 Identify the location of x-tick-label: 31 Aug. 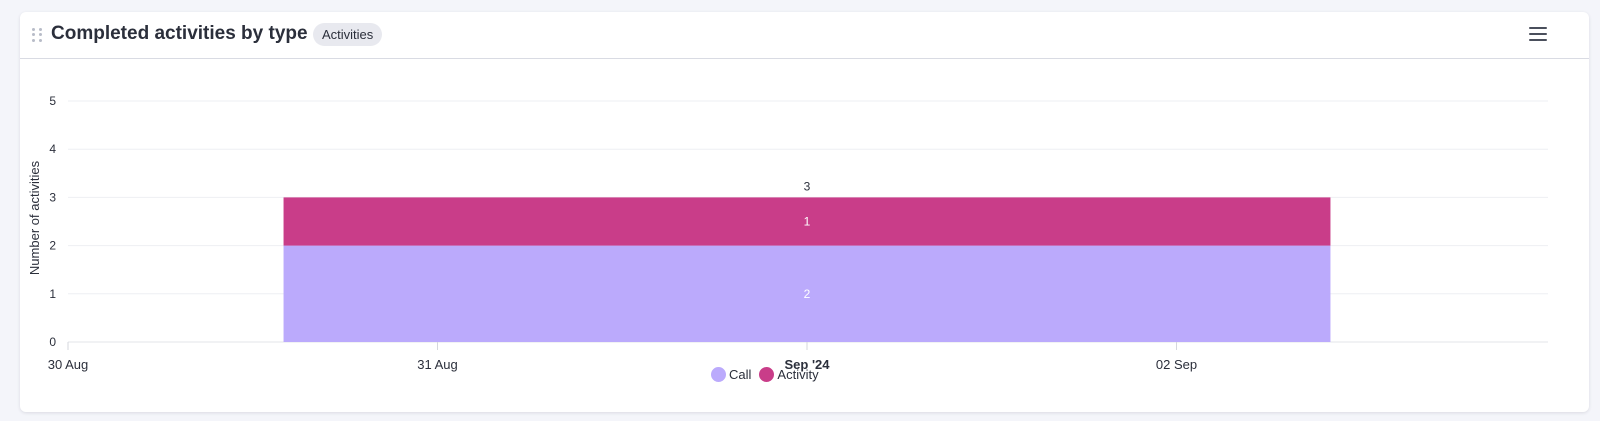
(437, 364).